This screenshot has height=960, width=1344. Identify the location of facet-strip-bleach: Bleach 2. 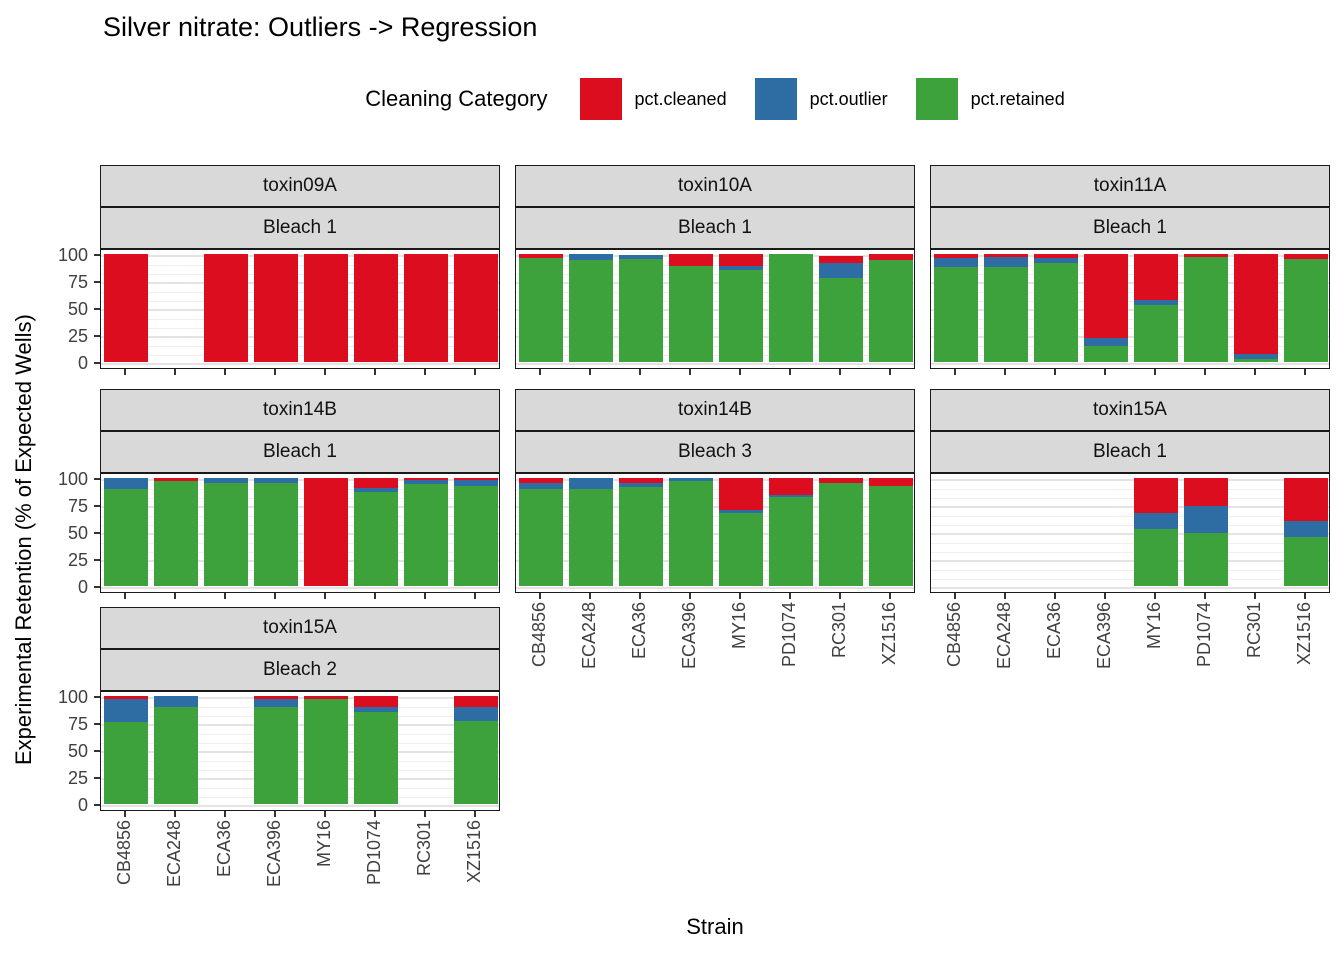
(300, 670).